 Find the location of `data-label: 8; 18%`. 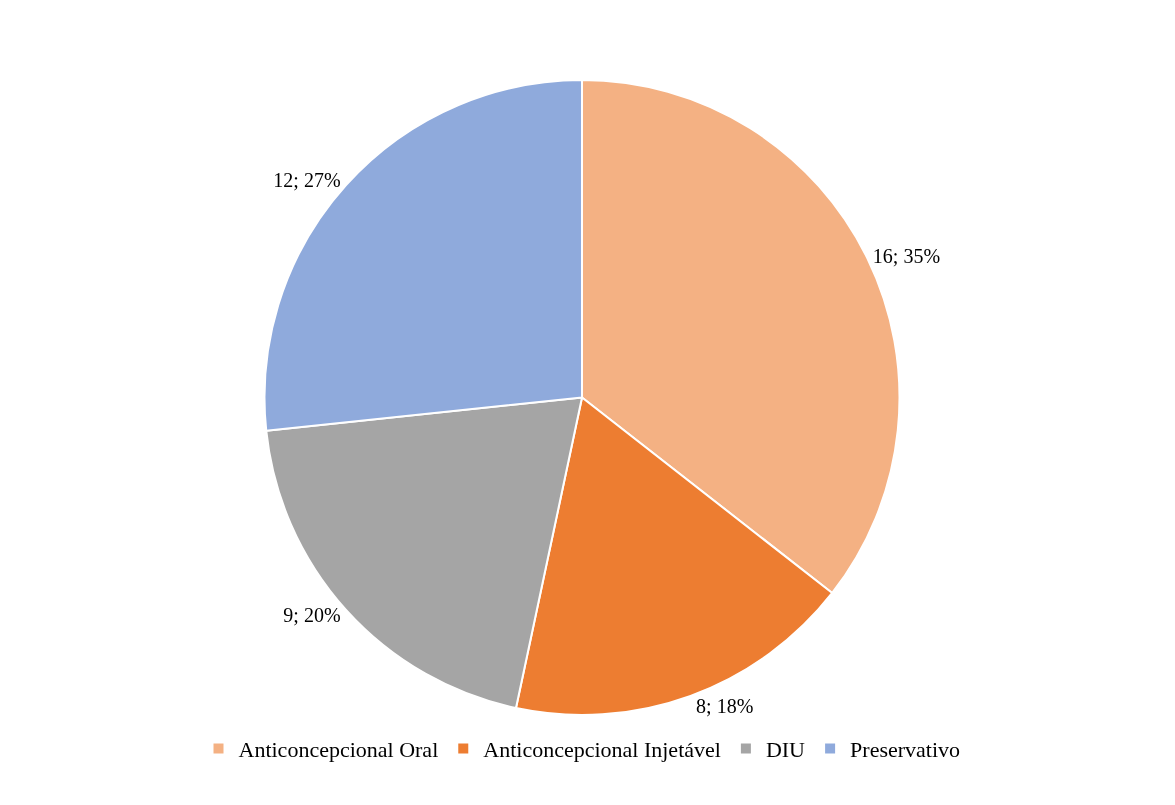

data-label: 8; 18% is located at coordinates (725, 705).